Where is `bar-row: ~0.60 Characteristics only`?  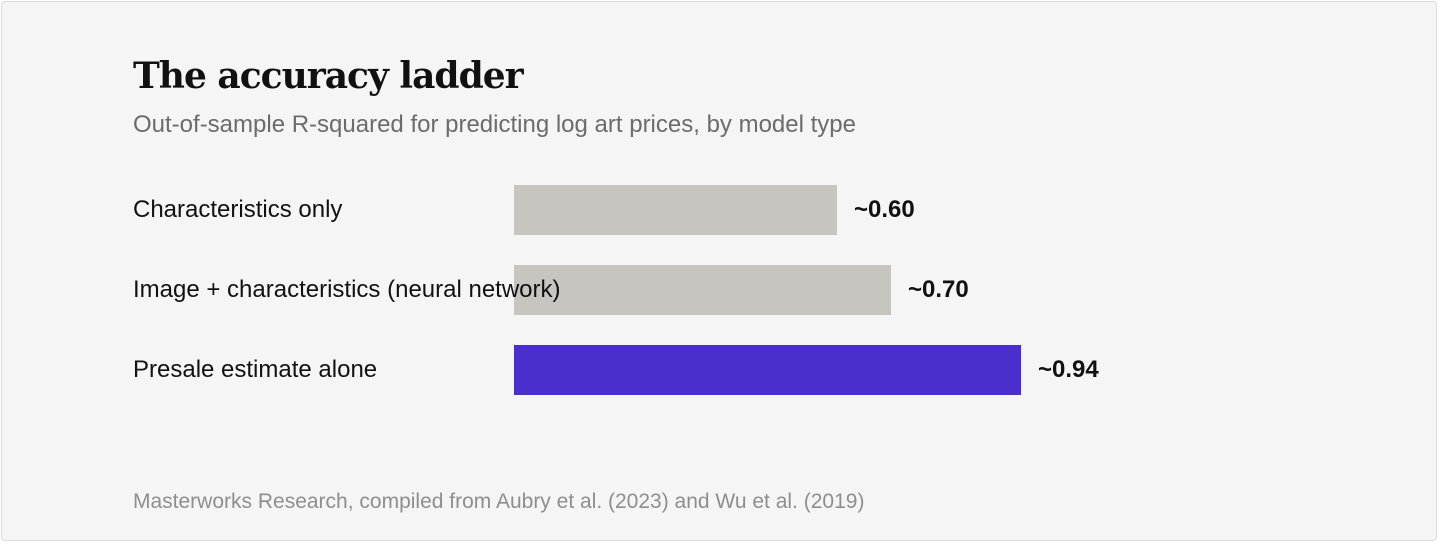 bar-row: ~0.60 Characteristics only is located at coordinates (733, 210).